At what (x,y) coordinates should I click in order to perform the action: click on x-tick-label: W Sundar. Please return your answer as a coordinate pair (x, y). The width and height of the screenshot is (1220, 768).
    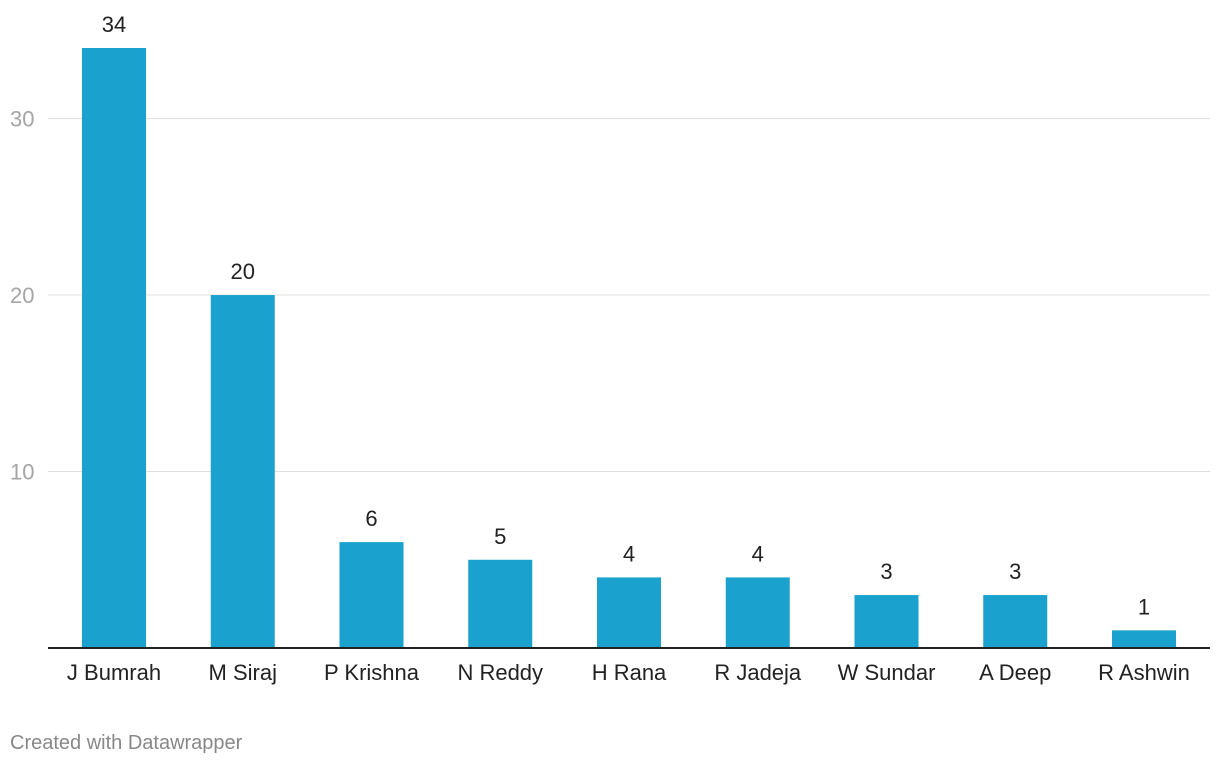
    Looking at the image, I should click on (887, 672).